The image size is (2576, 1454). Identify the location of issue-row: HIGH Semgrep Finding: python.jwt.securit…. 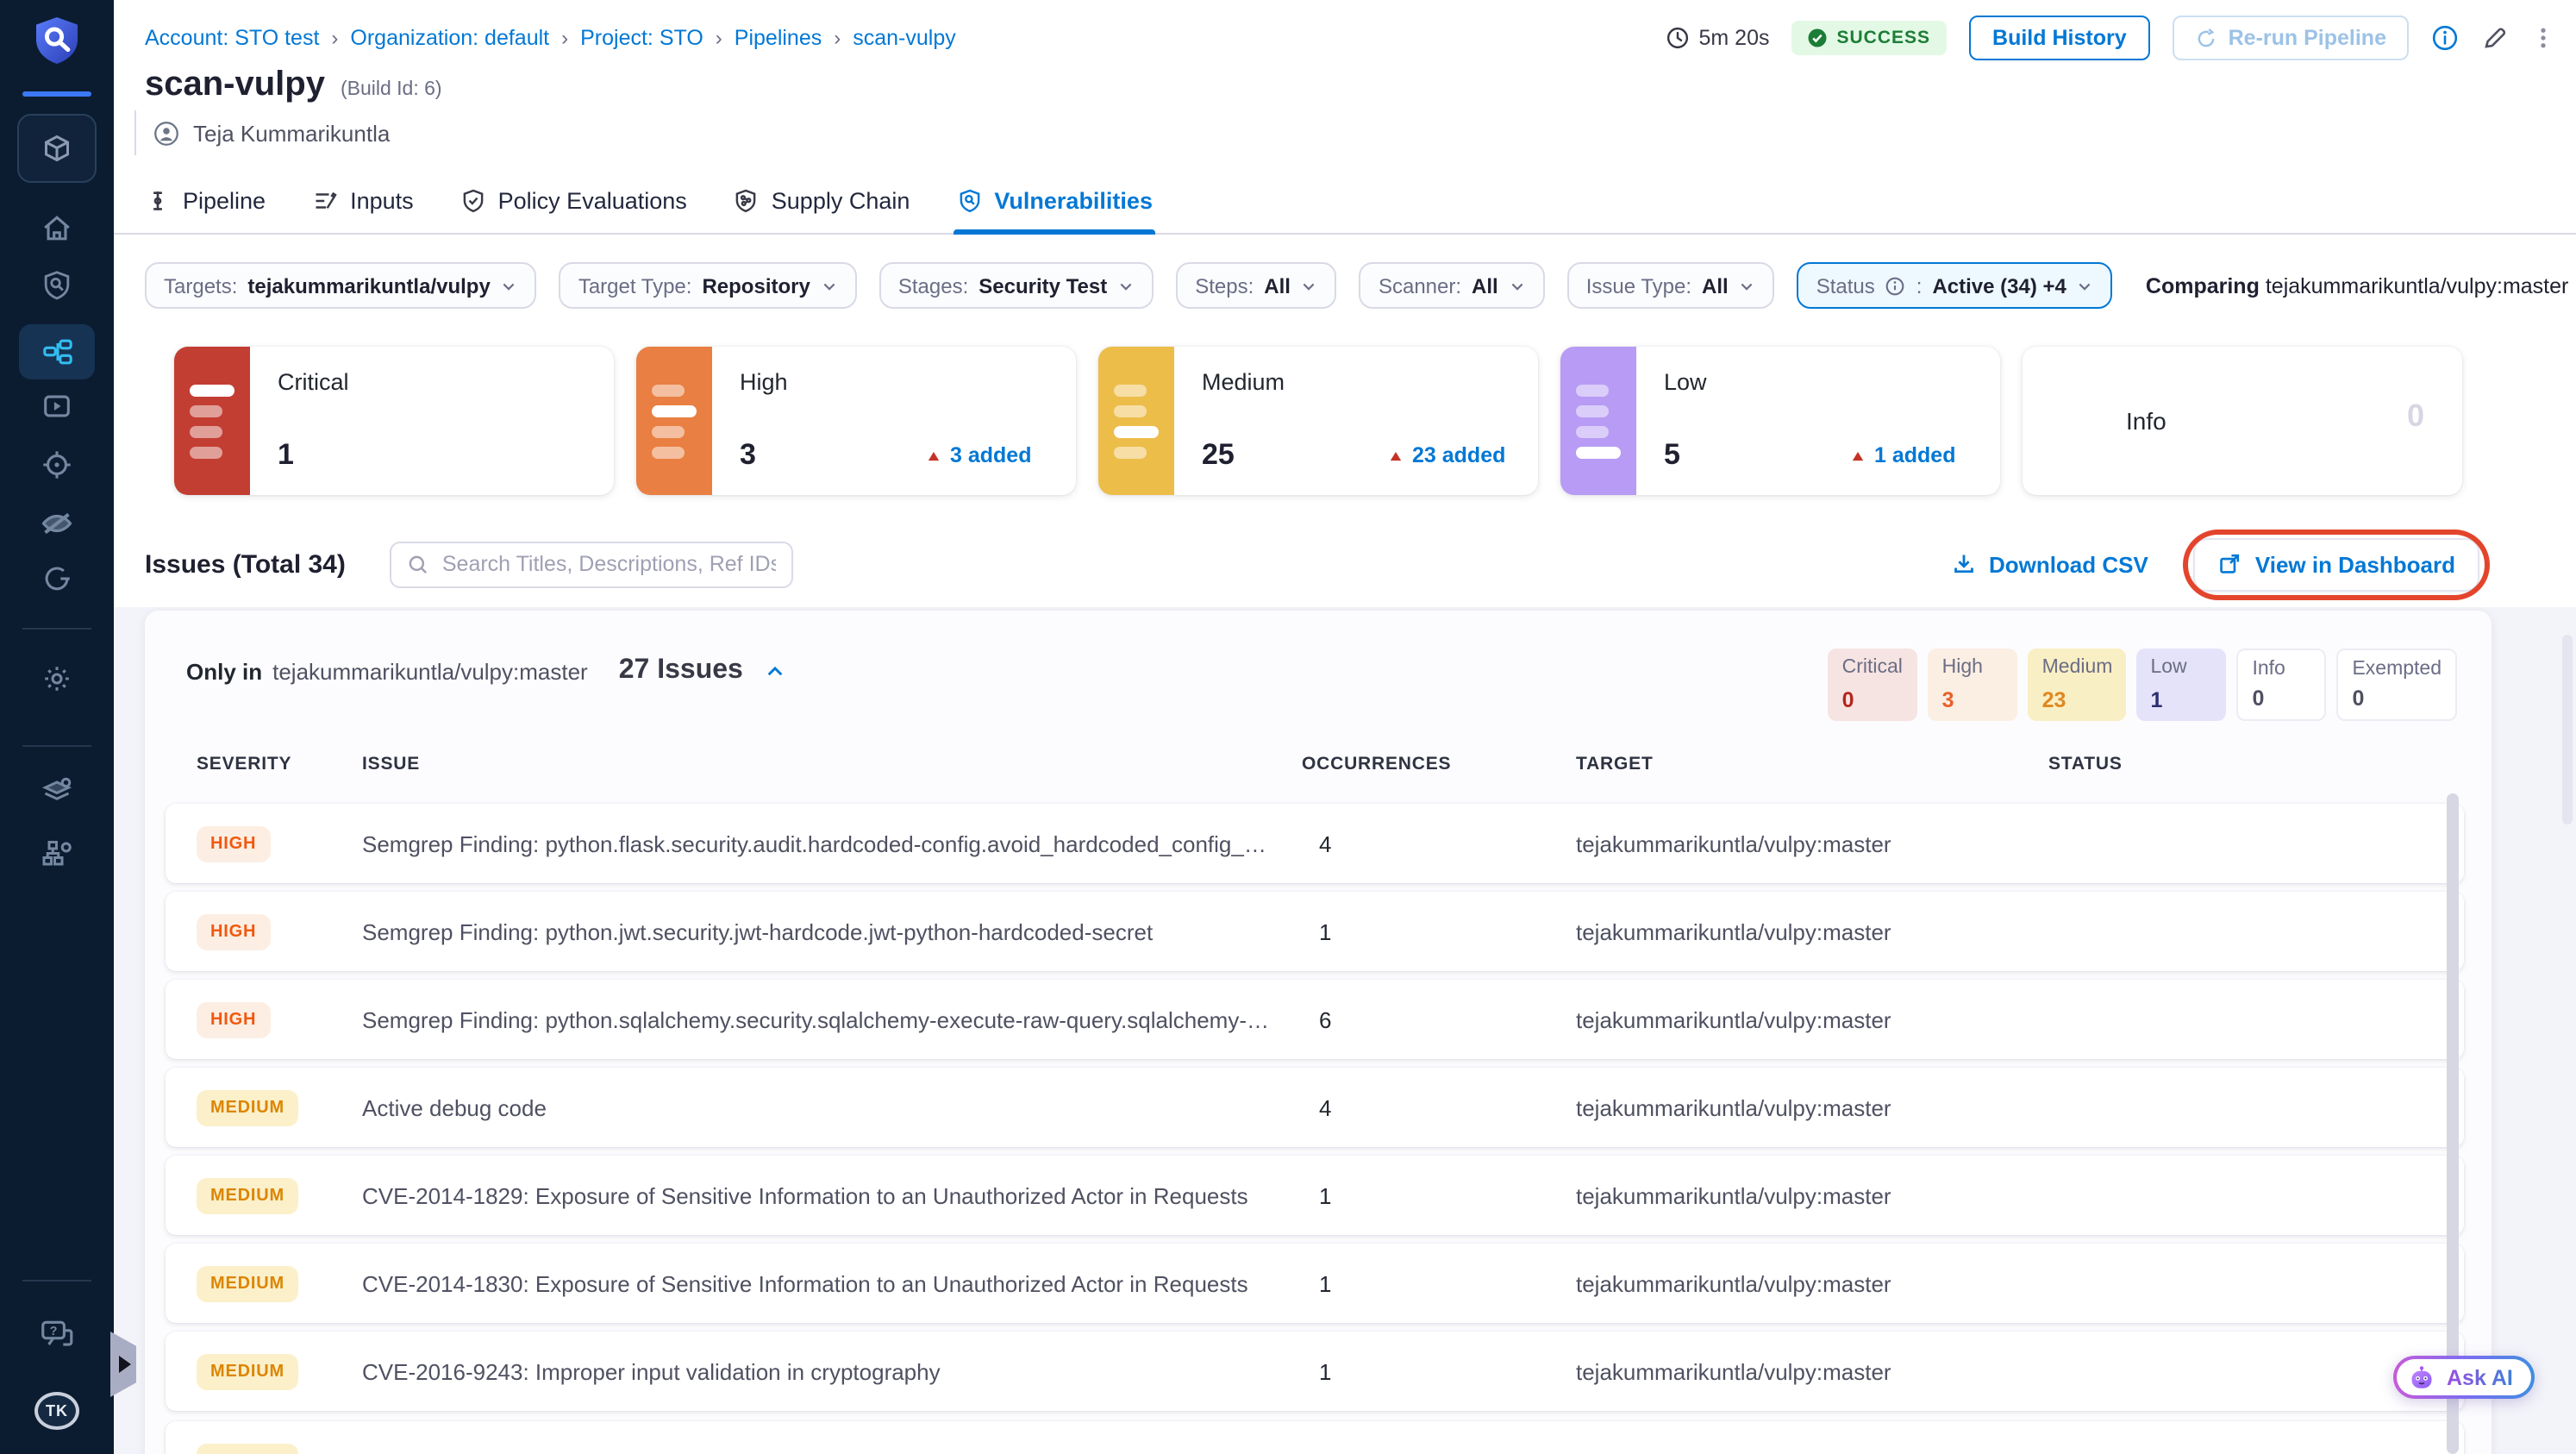
(1315, 931).